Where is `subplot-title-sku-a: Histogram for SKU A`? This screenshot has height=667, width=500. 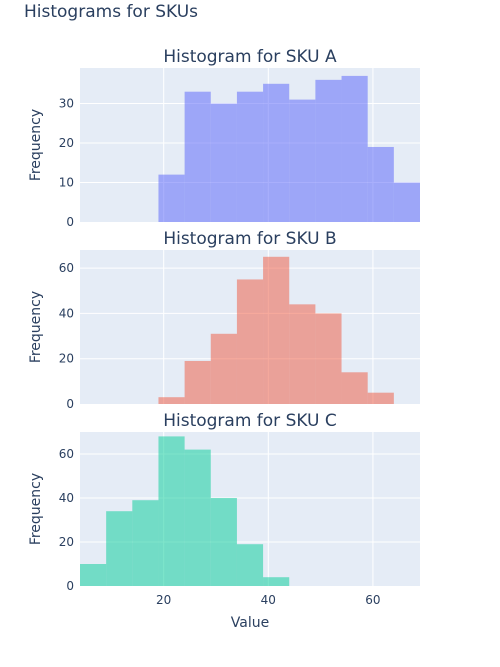
subplot-title-sku-a: Histogram for SKU A is located at coordinates (250, 57).